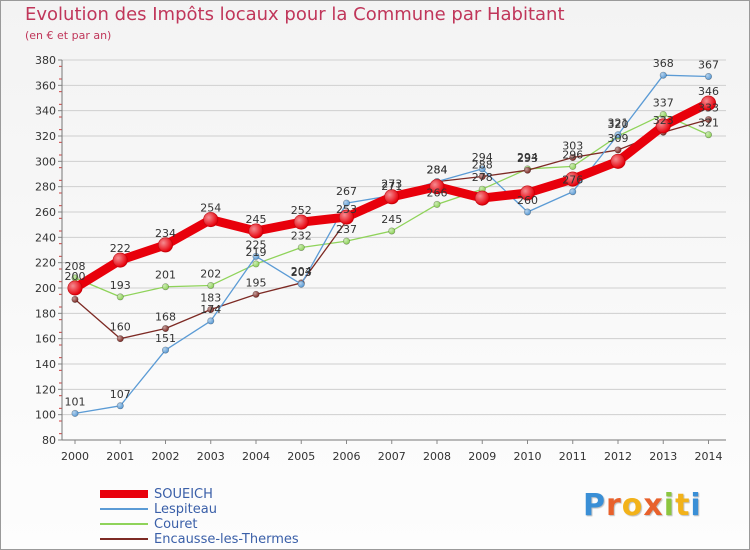 The width and height of the screenshot is (750, 550). What do you see at coordinates (165, 338) in the screenshot?
I see `data-label-lespiteau-2002: 151` at bounding box center [165, 338].